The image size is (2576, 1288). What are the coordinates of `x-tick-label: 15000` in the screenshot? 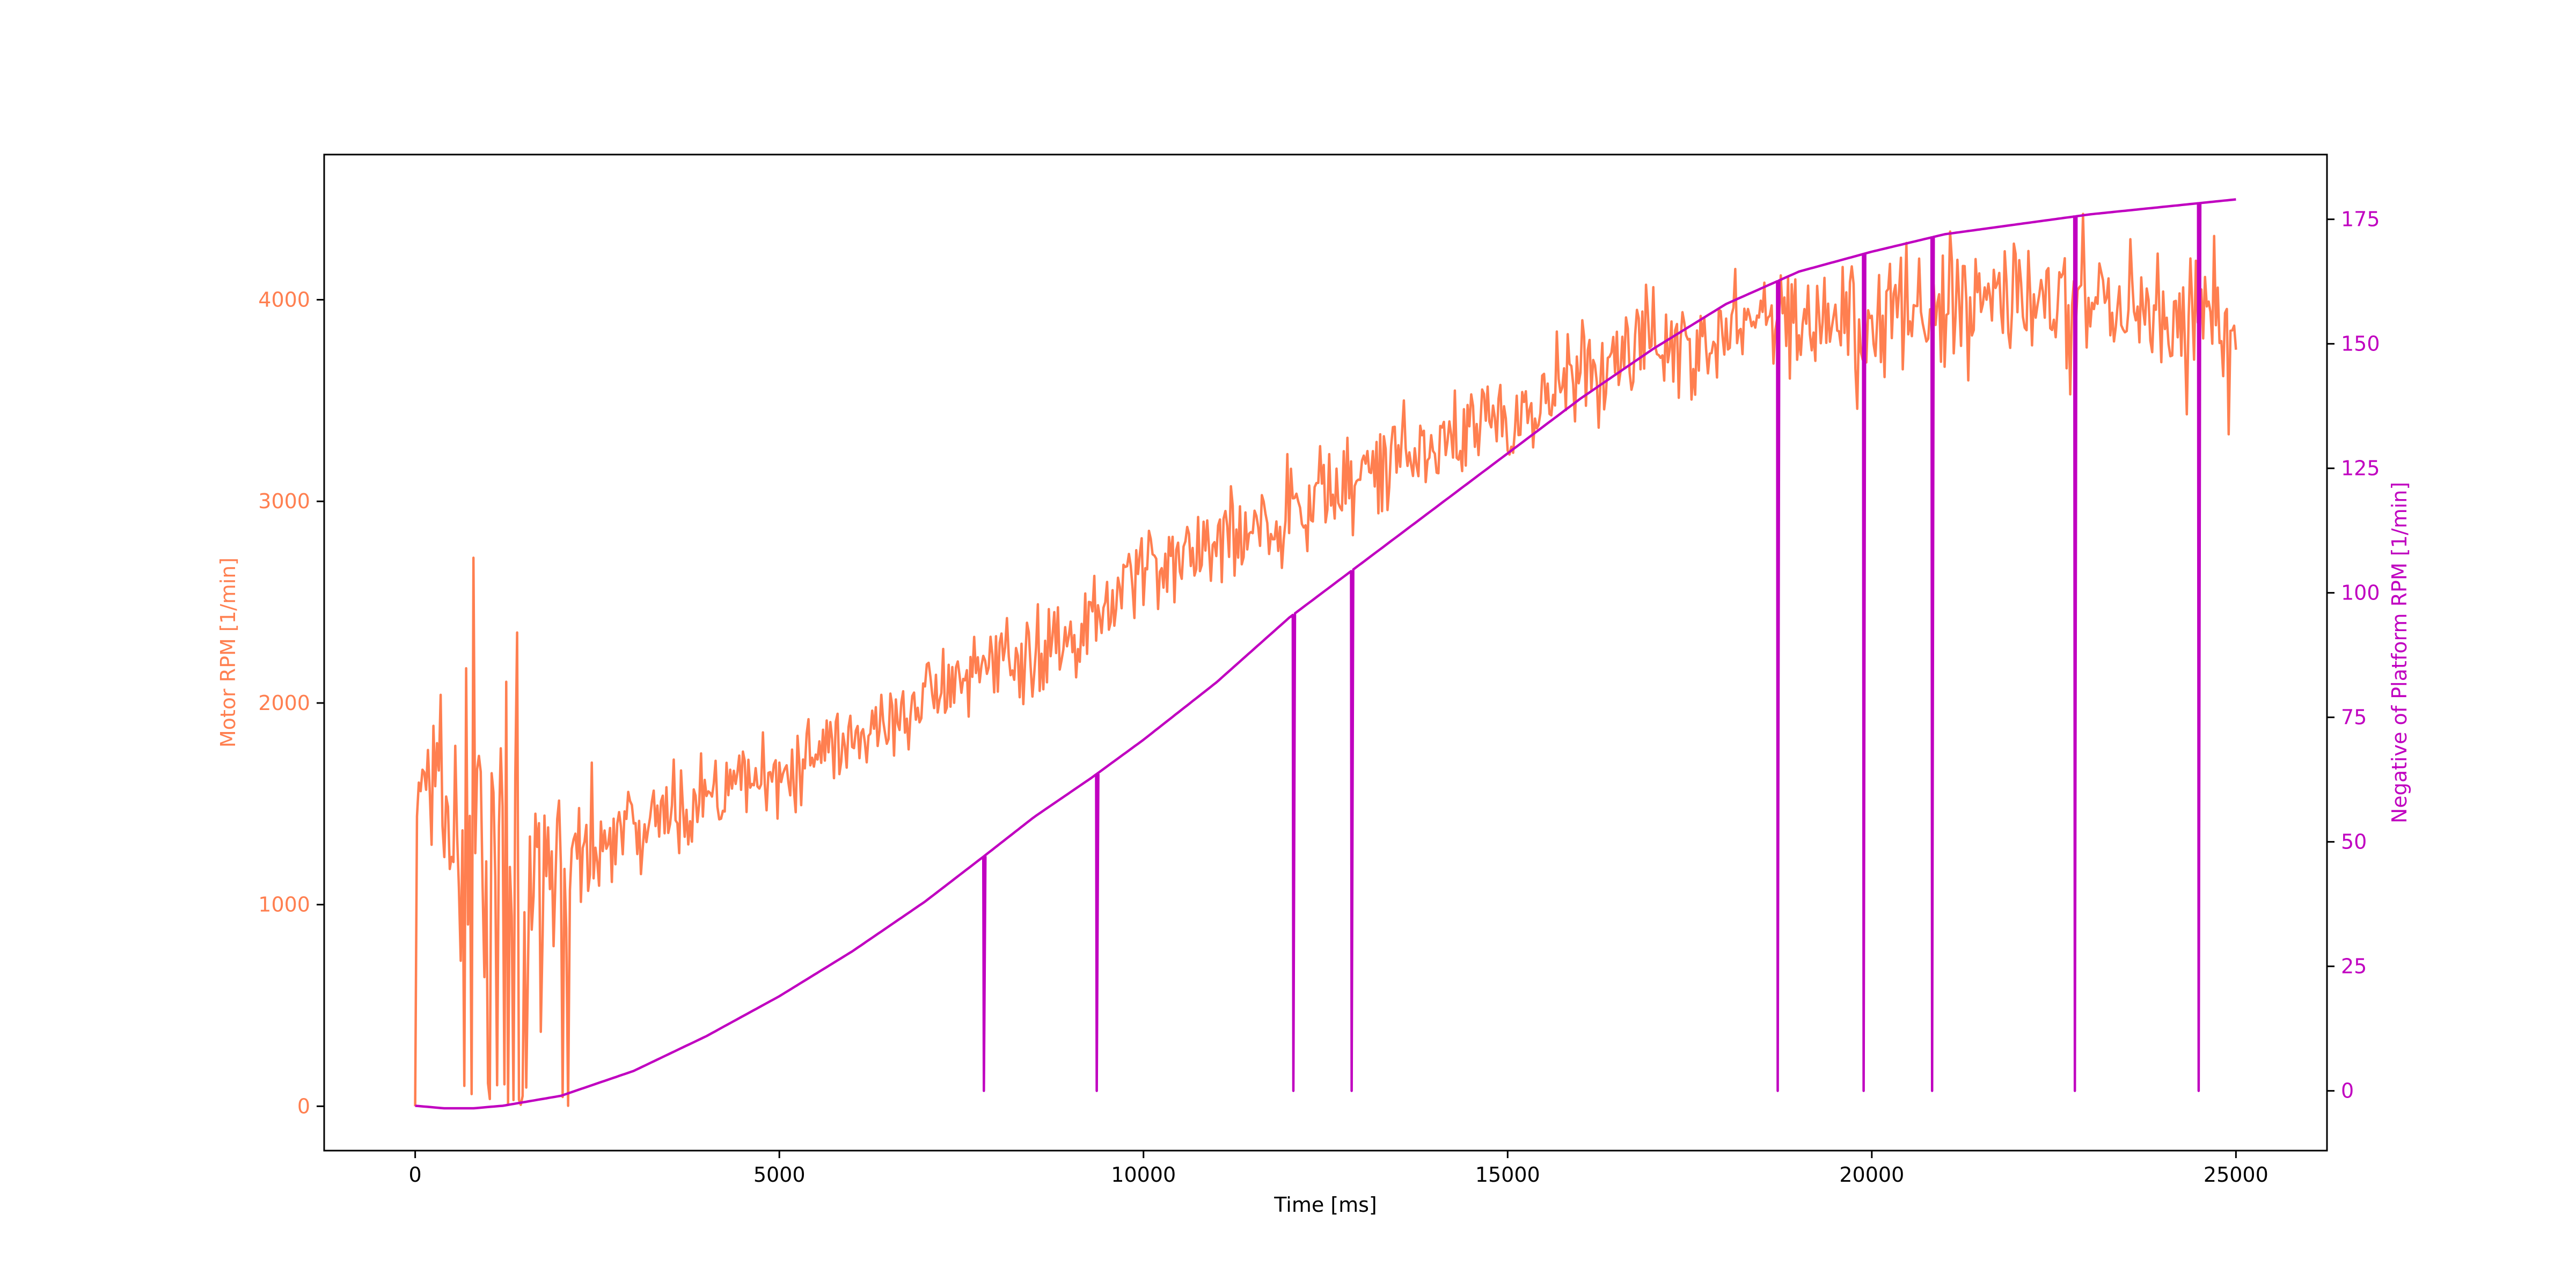 It's located at (1507, 1175).